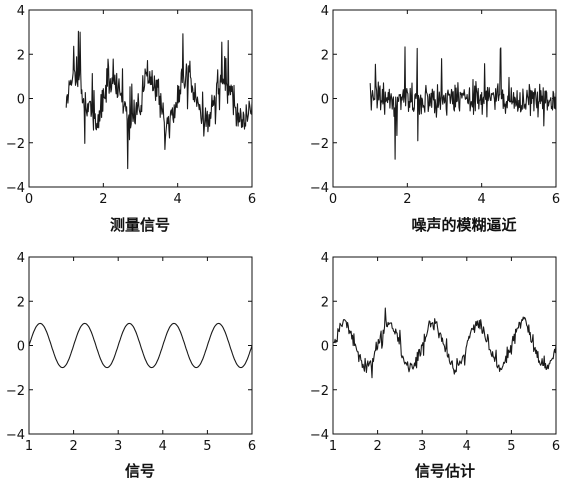 This screenshot has width=566, height=483. I want to click on axes-frame, so click(140, 98).